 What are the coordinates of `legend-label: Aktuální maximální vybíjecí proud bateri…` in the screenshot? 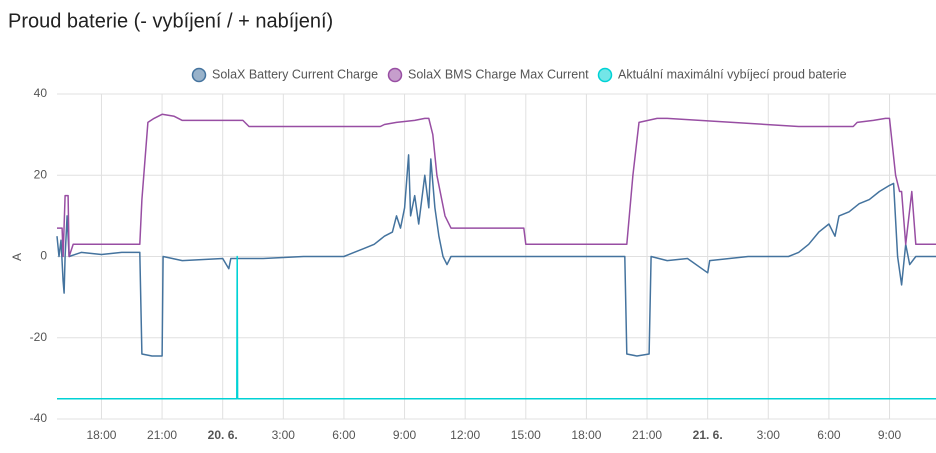 It's located at (732, 74).